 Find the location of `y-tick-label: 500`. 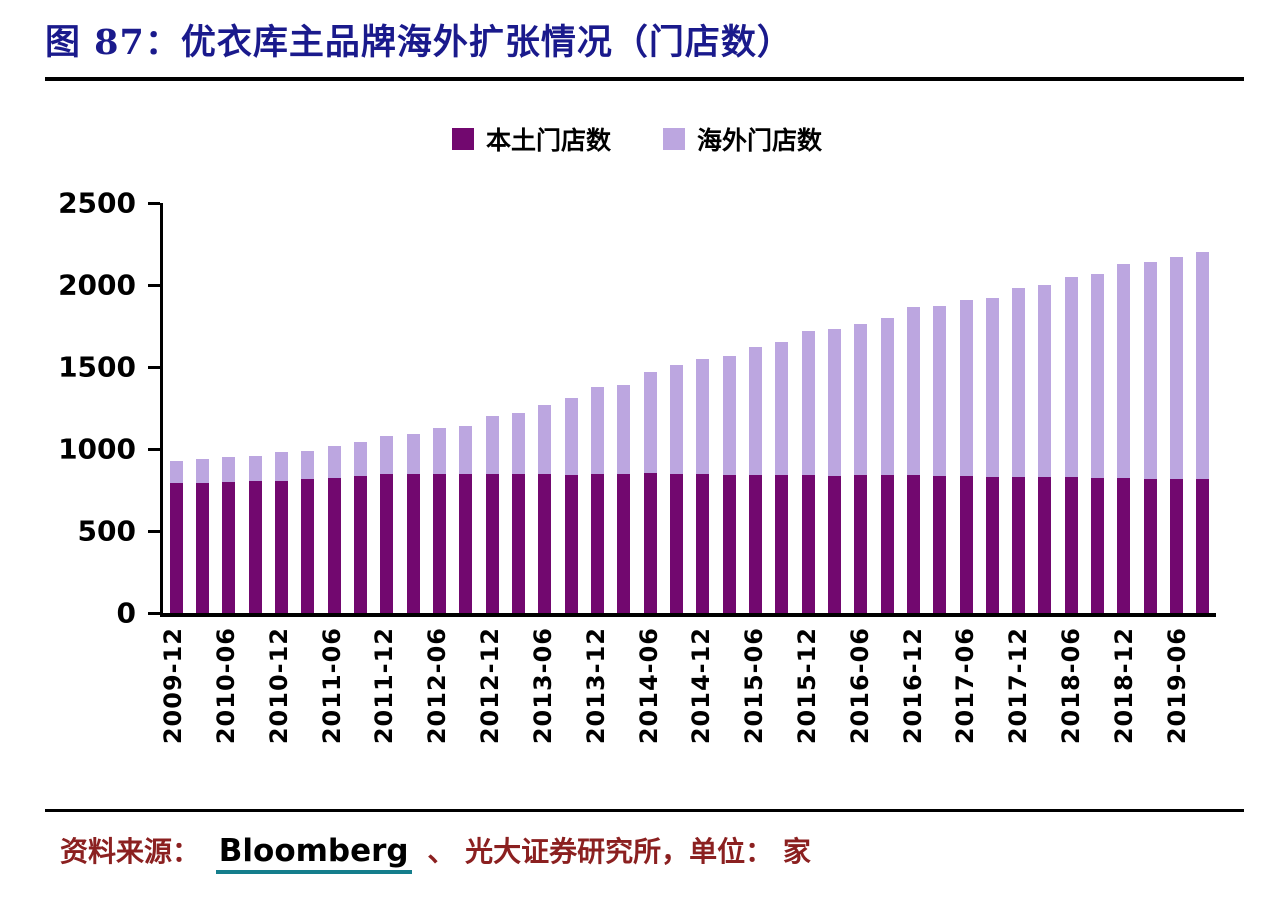

y-tick-label: 500 is located at coordinates (106, 531).